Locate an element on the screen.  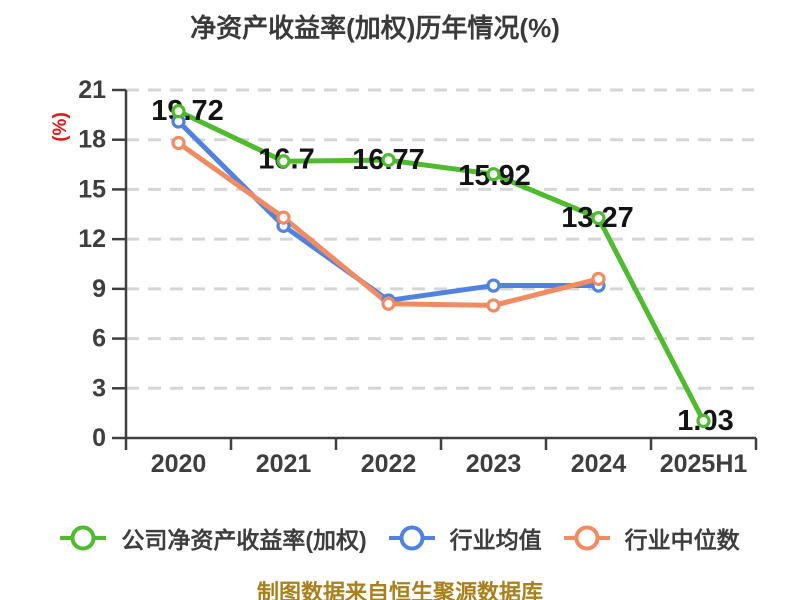
y-tick-label: 12 is located at coordinates (92, 239).